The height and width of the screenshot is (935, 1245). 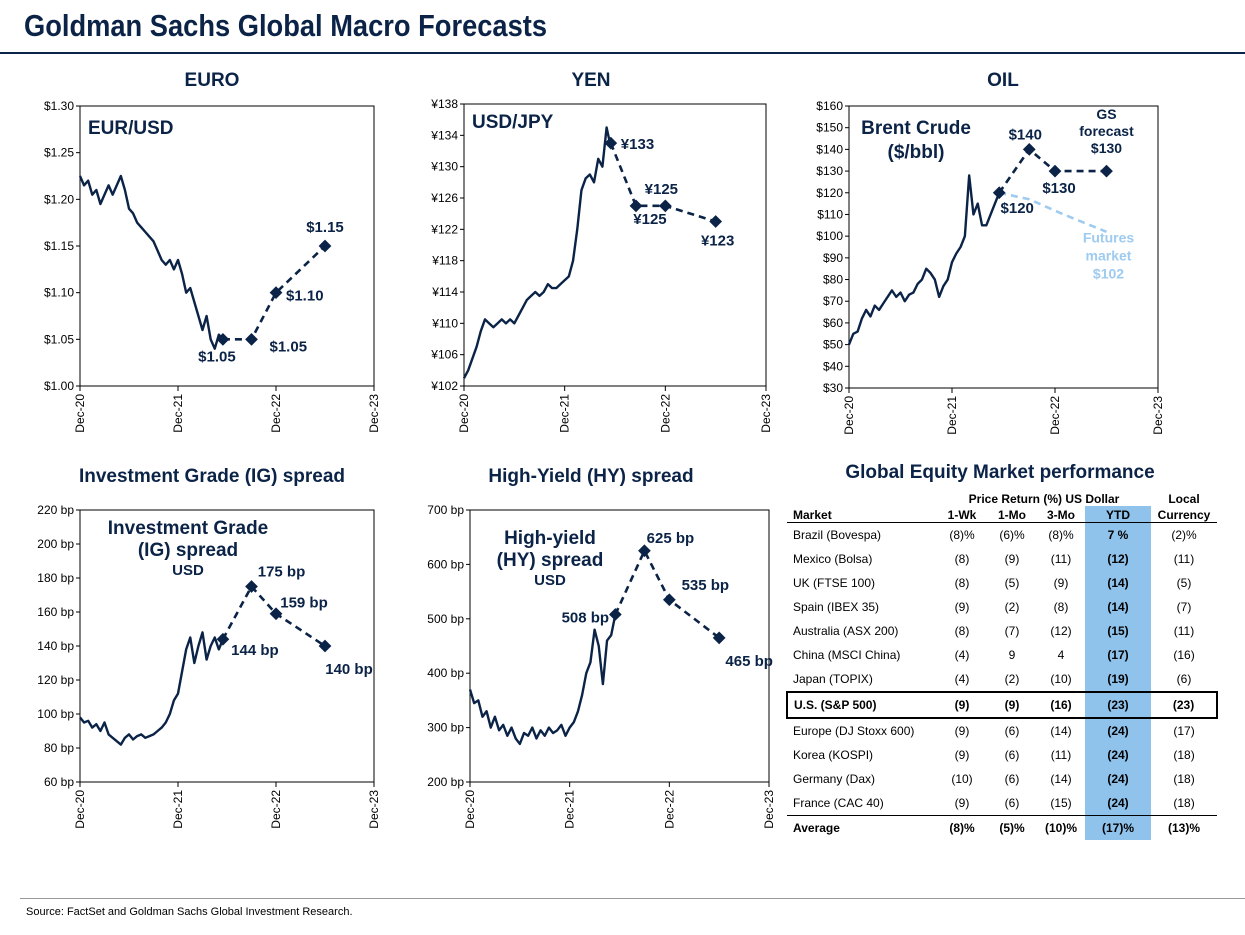 What do you see at coordinates (1184, 514) in the screenshot?
I see `col-header-currency: Currency` at bounding box center [1184, 514].